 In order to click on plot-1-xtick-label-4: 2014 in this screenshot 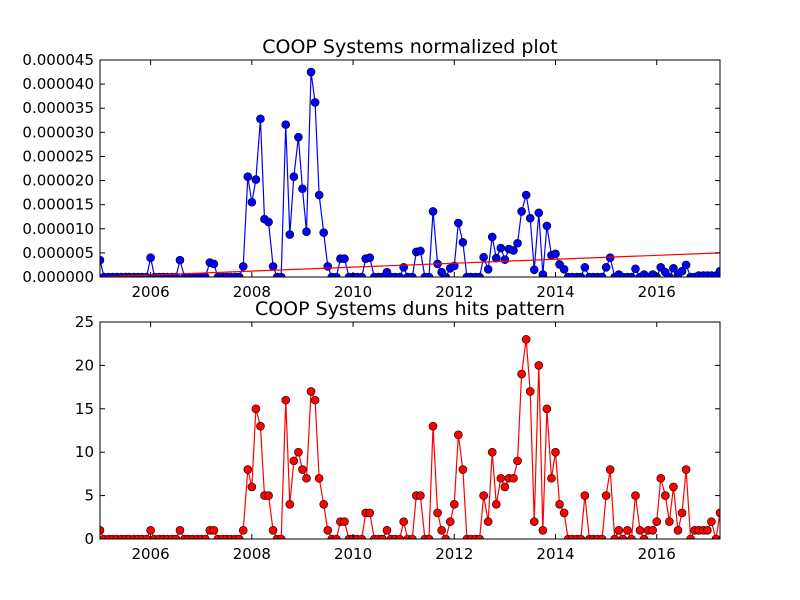, I will do `click(555, 554)`.